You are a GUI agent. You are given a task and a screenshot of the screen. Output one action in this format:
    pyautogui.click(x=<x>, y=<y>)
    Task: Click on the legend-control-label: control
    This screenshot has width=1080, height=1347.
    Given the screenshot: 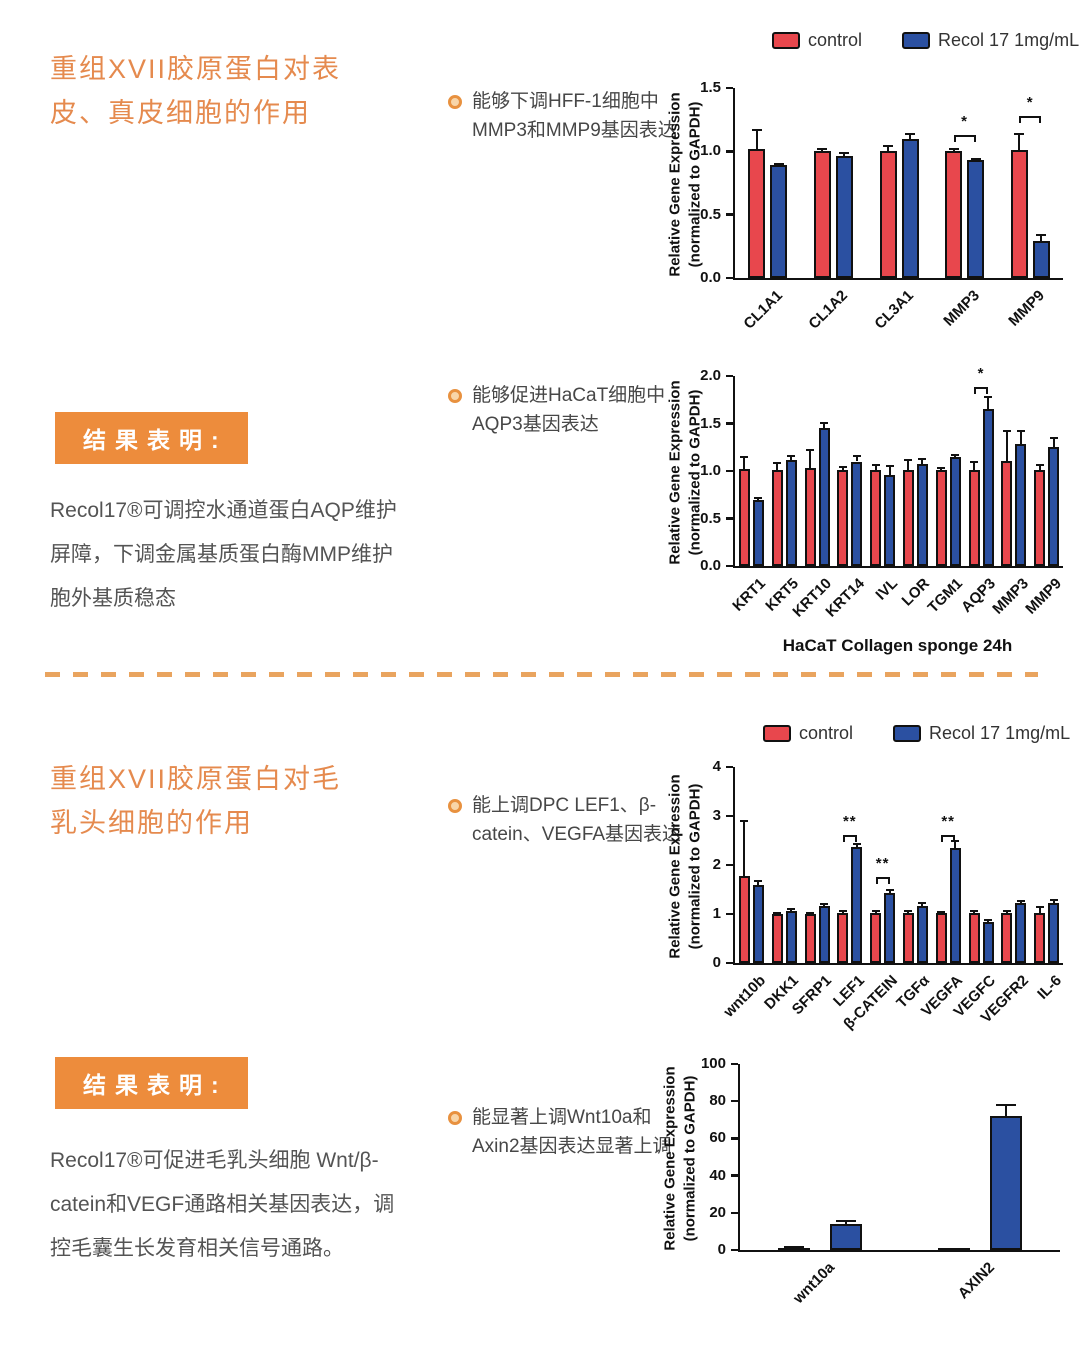 What is the action you would take?
    pyautogui.click(x=826, y=733)
    